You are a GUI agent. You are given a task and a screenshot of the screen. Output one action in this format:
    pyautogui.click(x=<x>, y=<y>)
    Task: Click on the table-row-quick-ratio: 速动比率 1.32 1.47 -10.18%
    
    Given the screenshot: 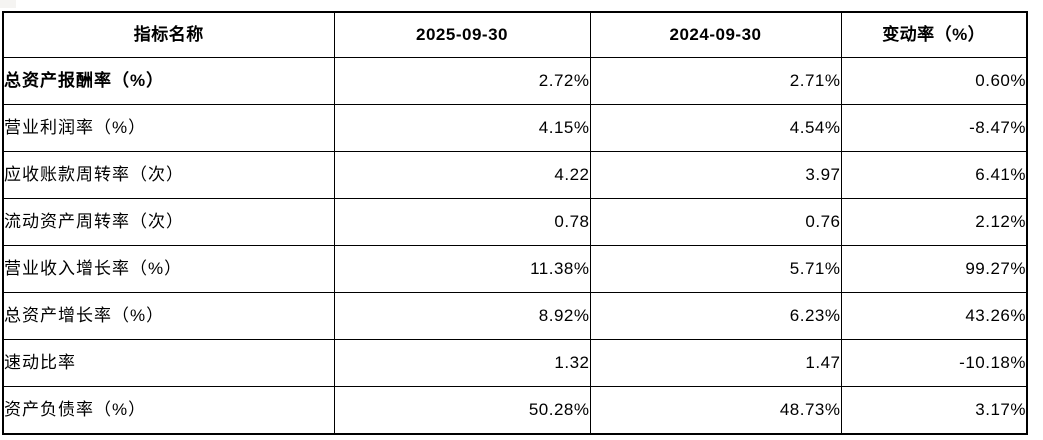 What is the action you would take?
    pyautogui.click(x=515, y=363)
    